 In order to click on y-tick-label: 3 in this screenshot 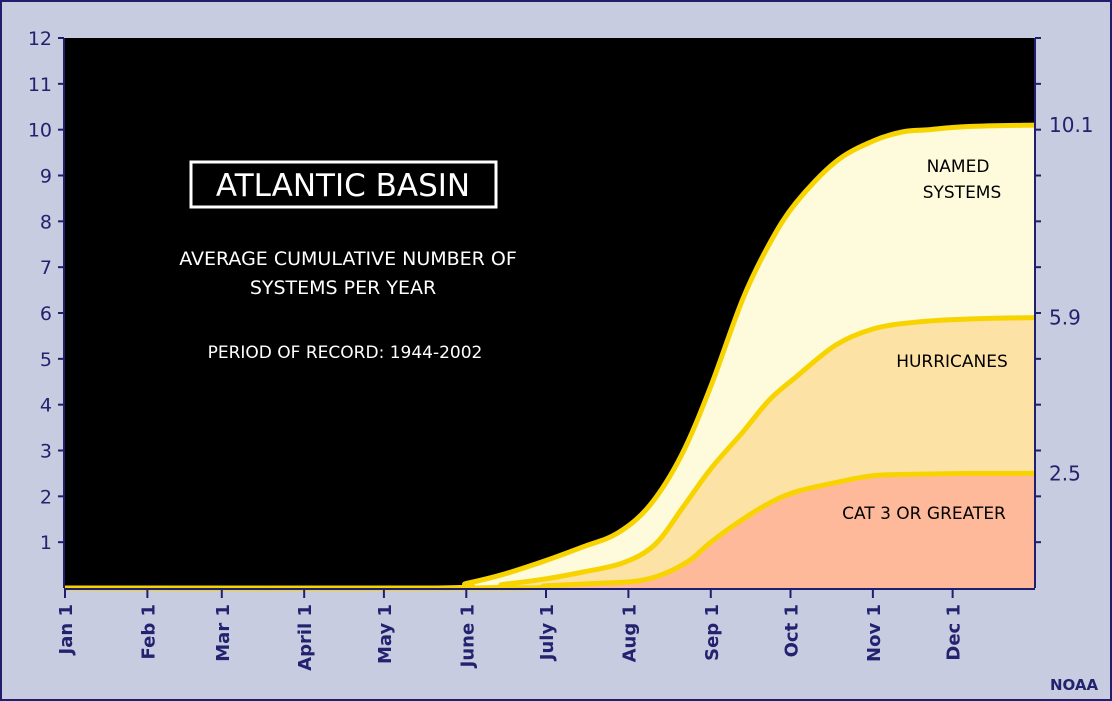, I will do `click(46, 452)`.